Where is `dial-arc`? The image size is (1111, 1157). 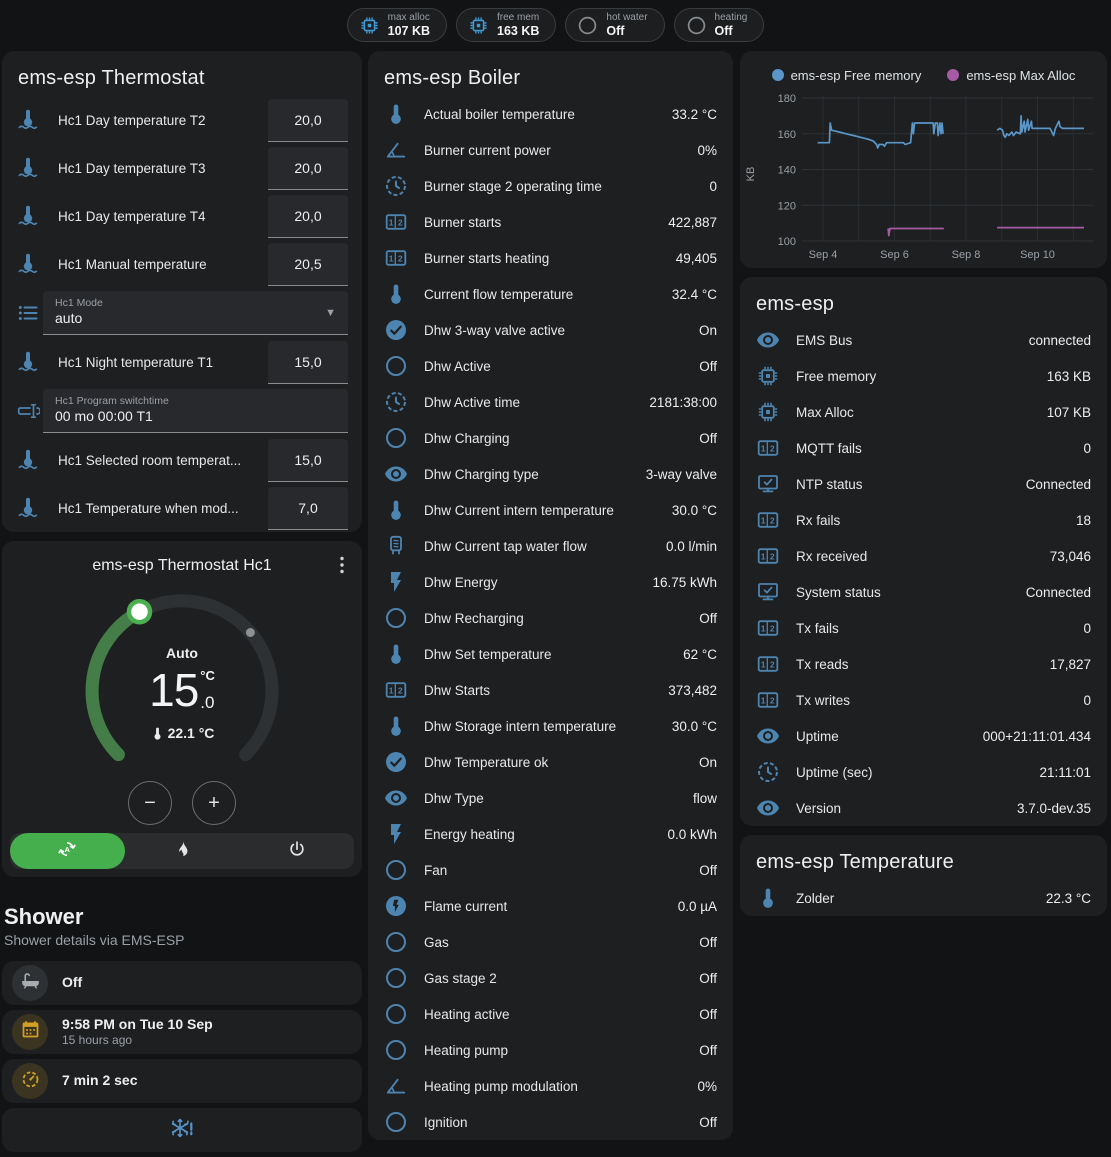
dial-arc is located at coordinates (182, 678).